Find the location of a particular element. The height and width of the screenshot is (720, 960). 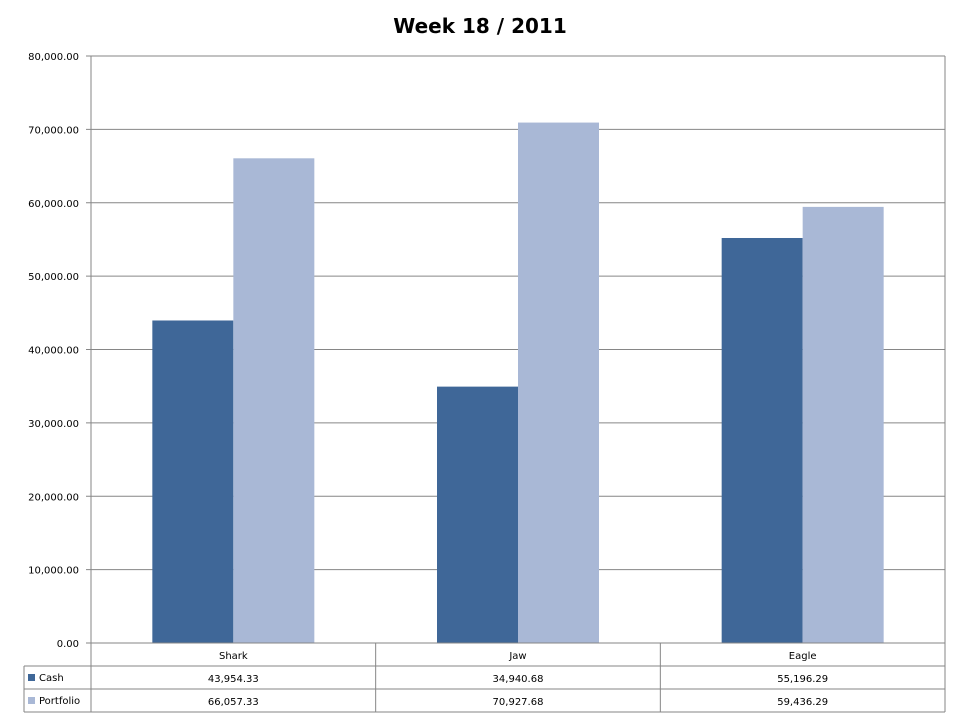

legend-label: Portfolio is located at coordinates (59, 701).